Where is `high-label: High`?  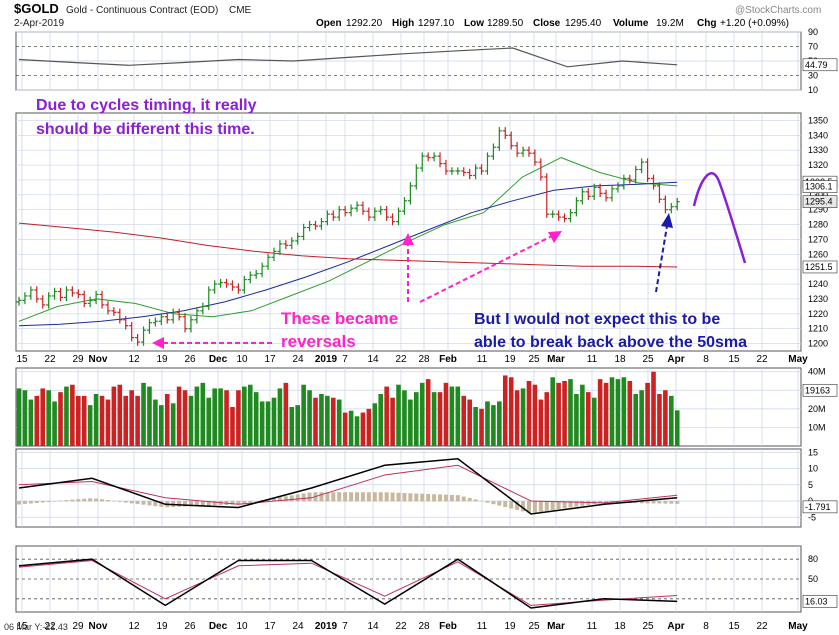
high-label: High is located at coordinates (403, 23).